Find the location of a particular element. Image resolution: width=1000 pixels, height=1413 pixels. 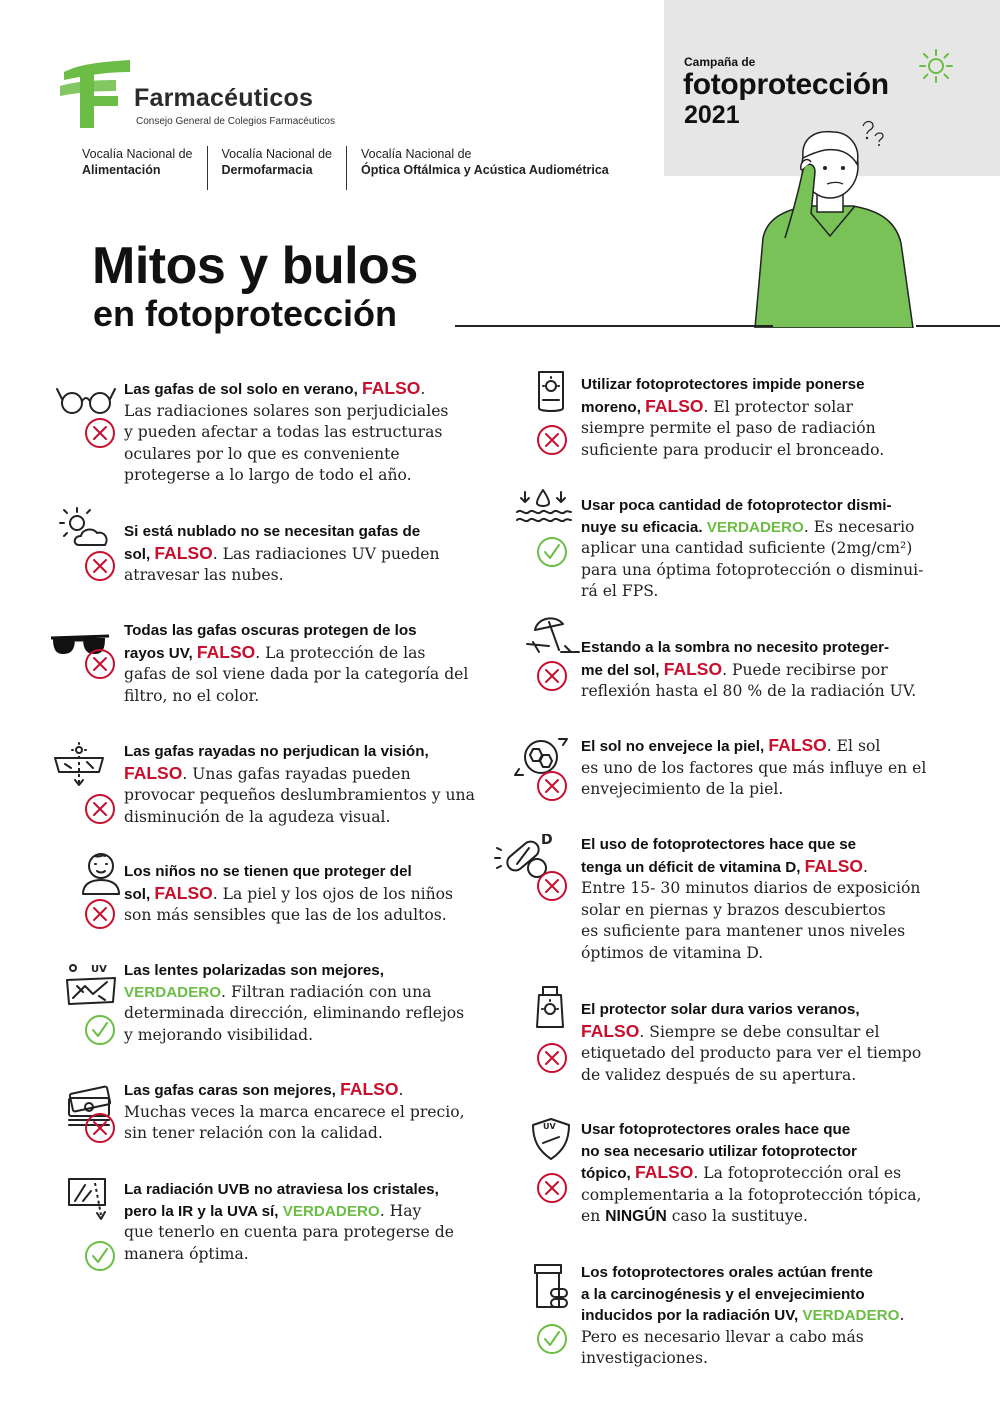

polarized-lens-icon: UV is located at coordinates (91, 984).